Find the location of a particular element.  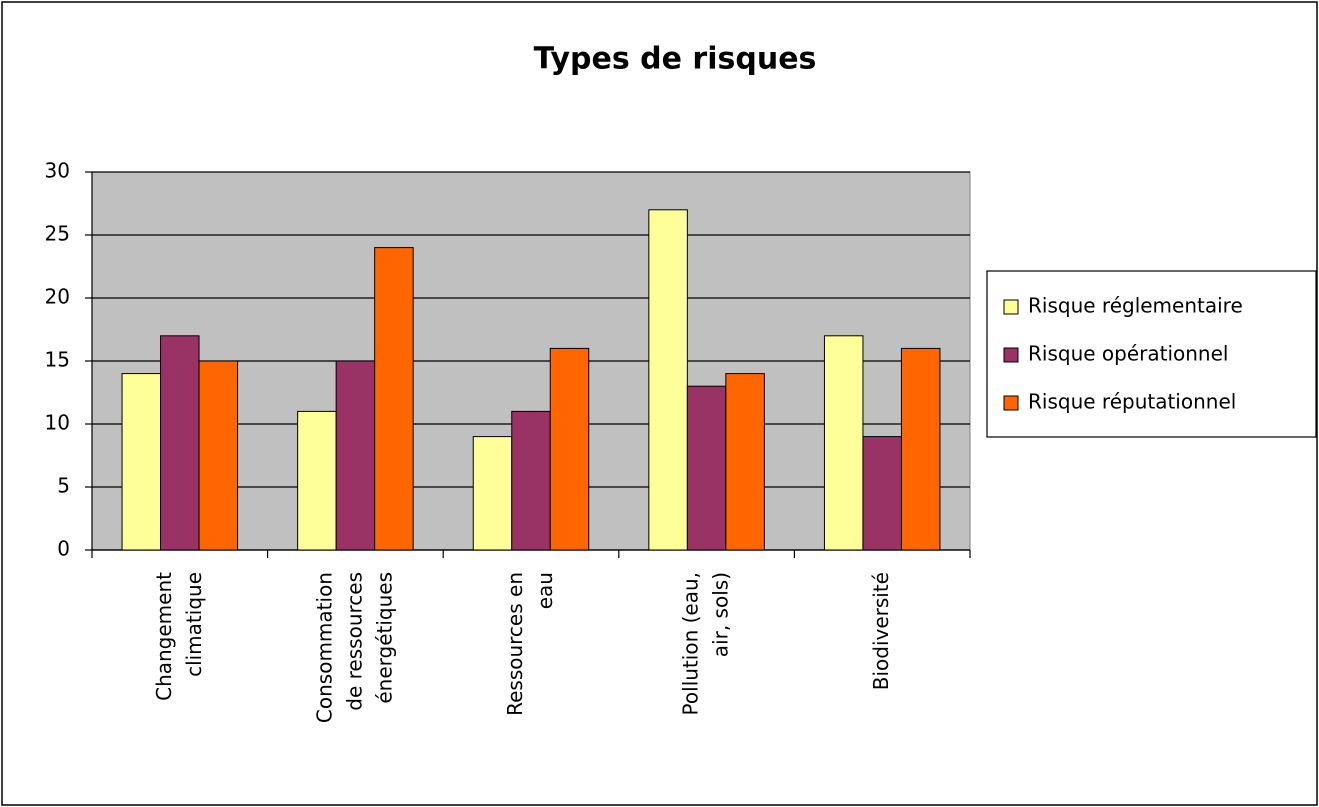

x-tick-label-line: énergétiques is located at coordinates (384, 638).